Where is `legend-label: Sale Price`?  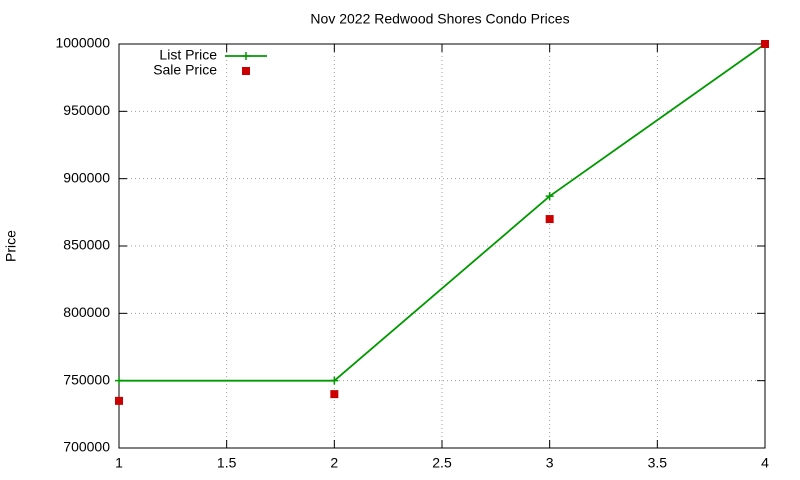 legend-label: Sale Price is located at coordinates (185, 70).